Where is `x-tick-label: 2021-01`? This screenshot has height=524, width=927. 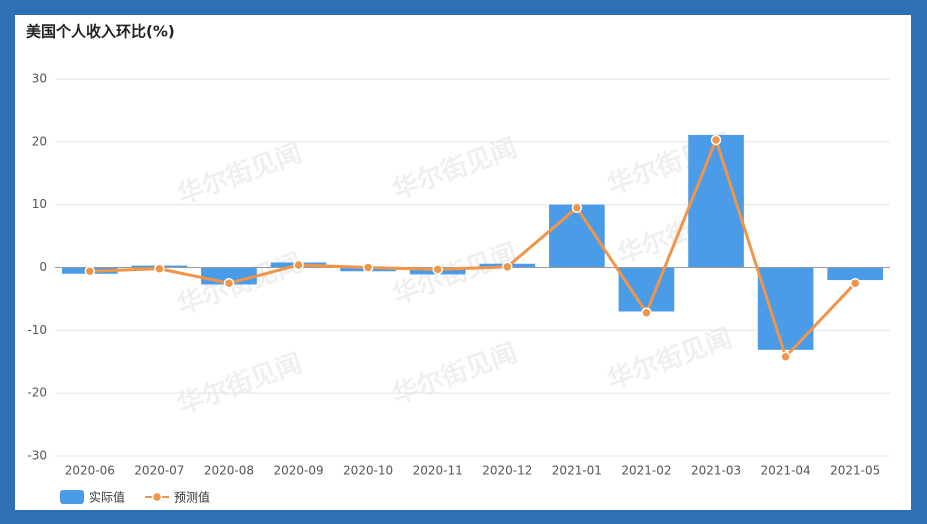
x-tick-label: 2021-01 is located at coordinates (577, 471).